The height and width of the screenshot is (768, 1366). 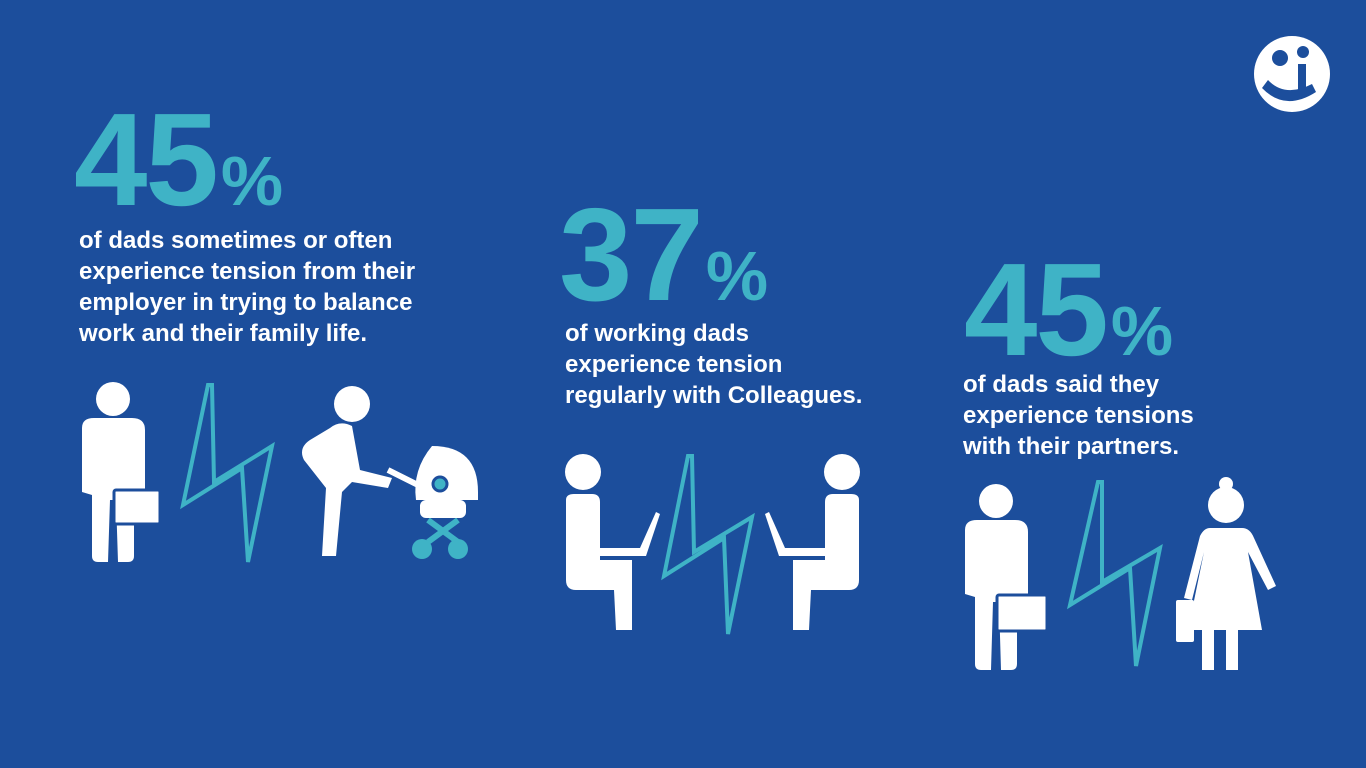 I want to click on stat-figure: 37%, so click(x=663, y=254).